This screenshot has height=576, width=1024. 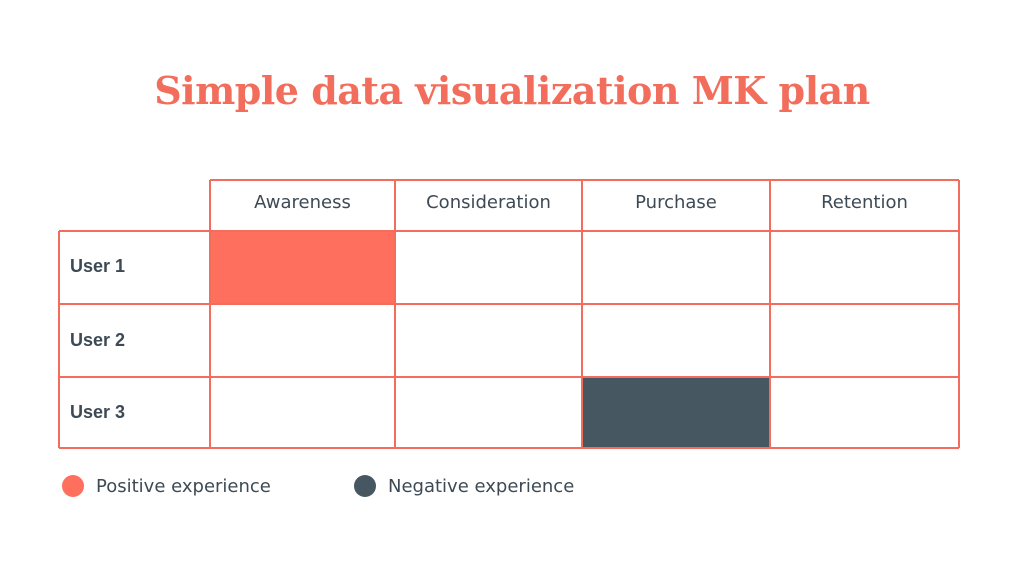 What do you see at coordinates (676, 202) in the screenshot?
I see `column-header-purchase: Purchase` at bounding box center [676, 202].